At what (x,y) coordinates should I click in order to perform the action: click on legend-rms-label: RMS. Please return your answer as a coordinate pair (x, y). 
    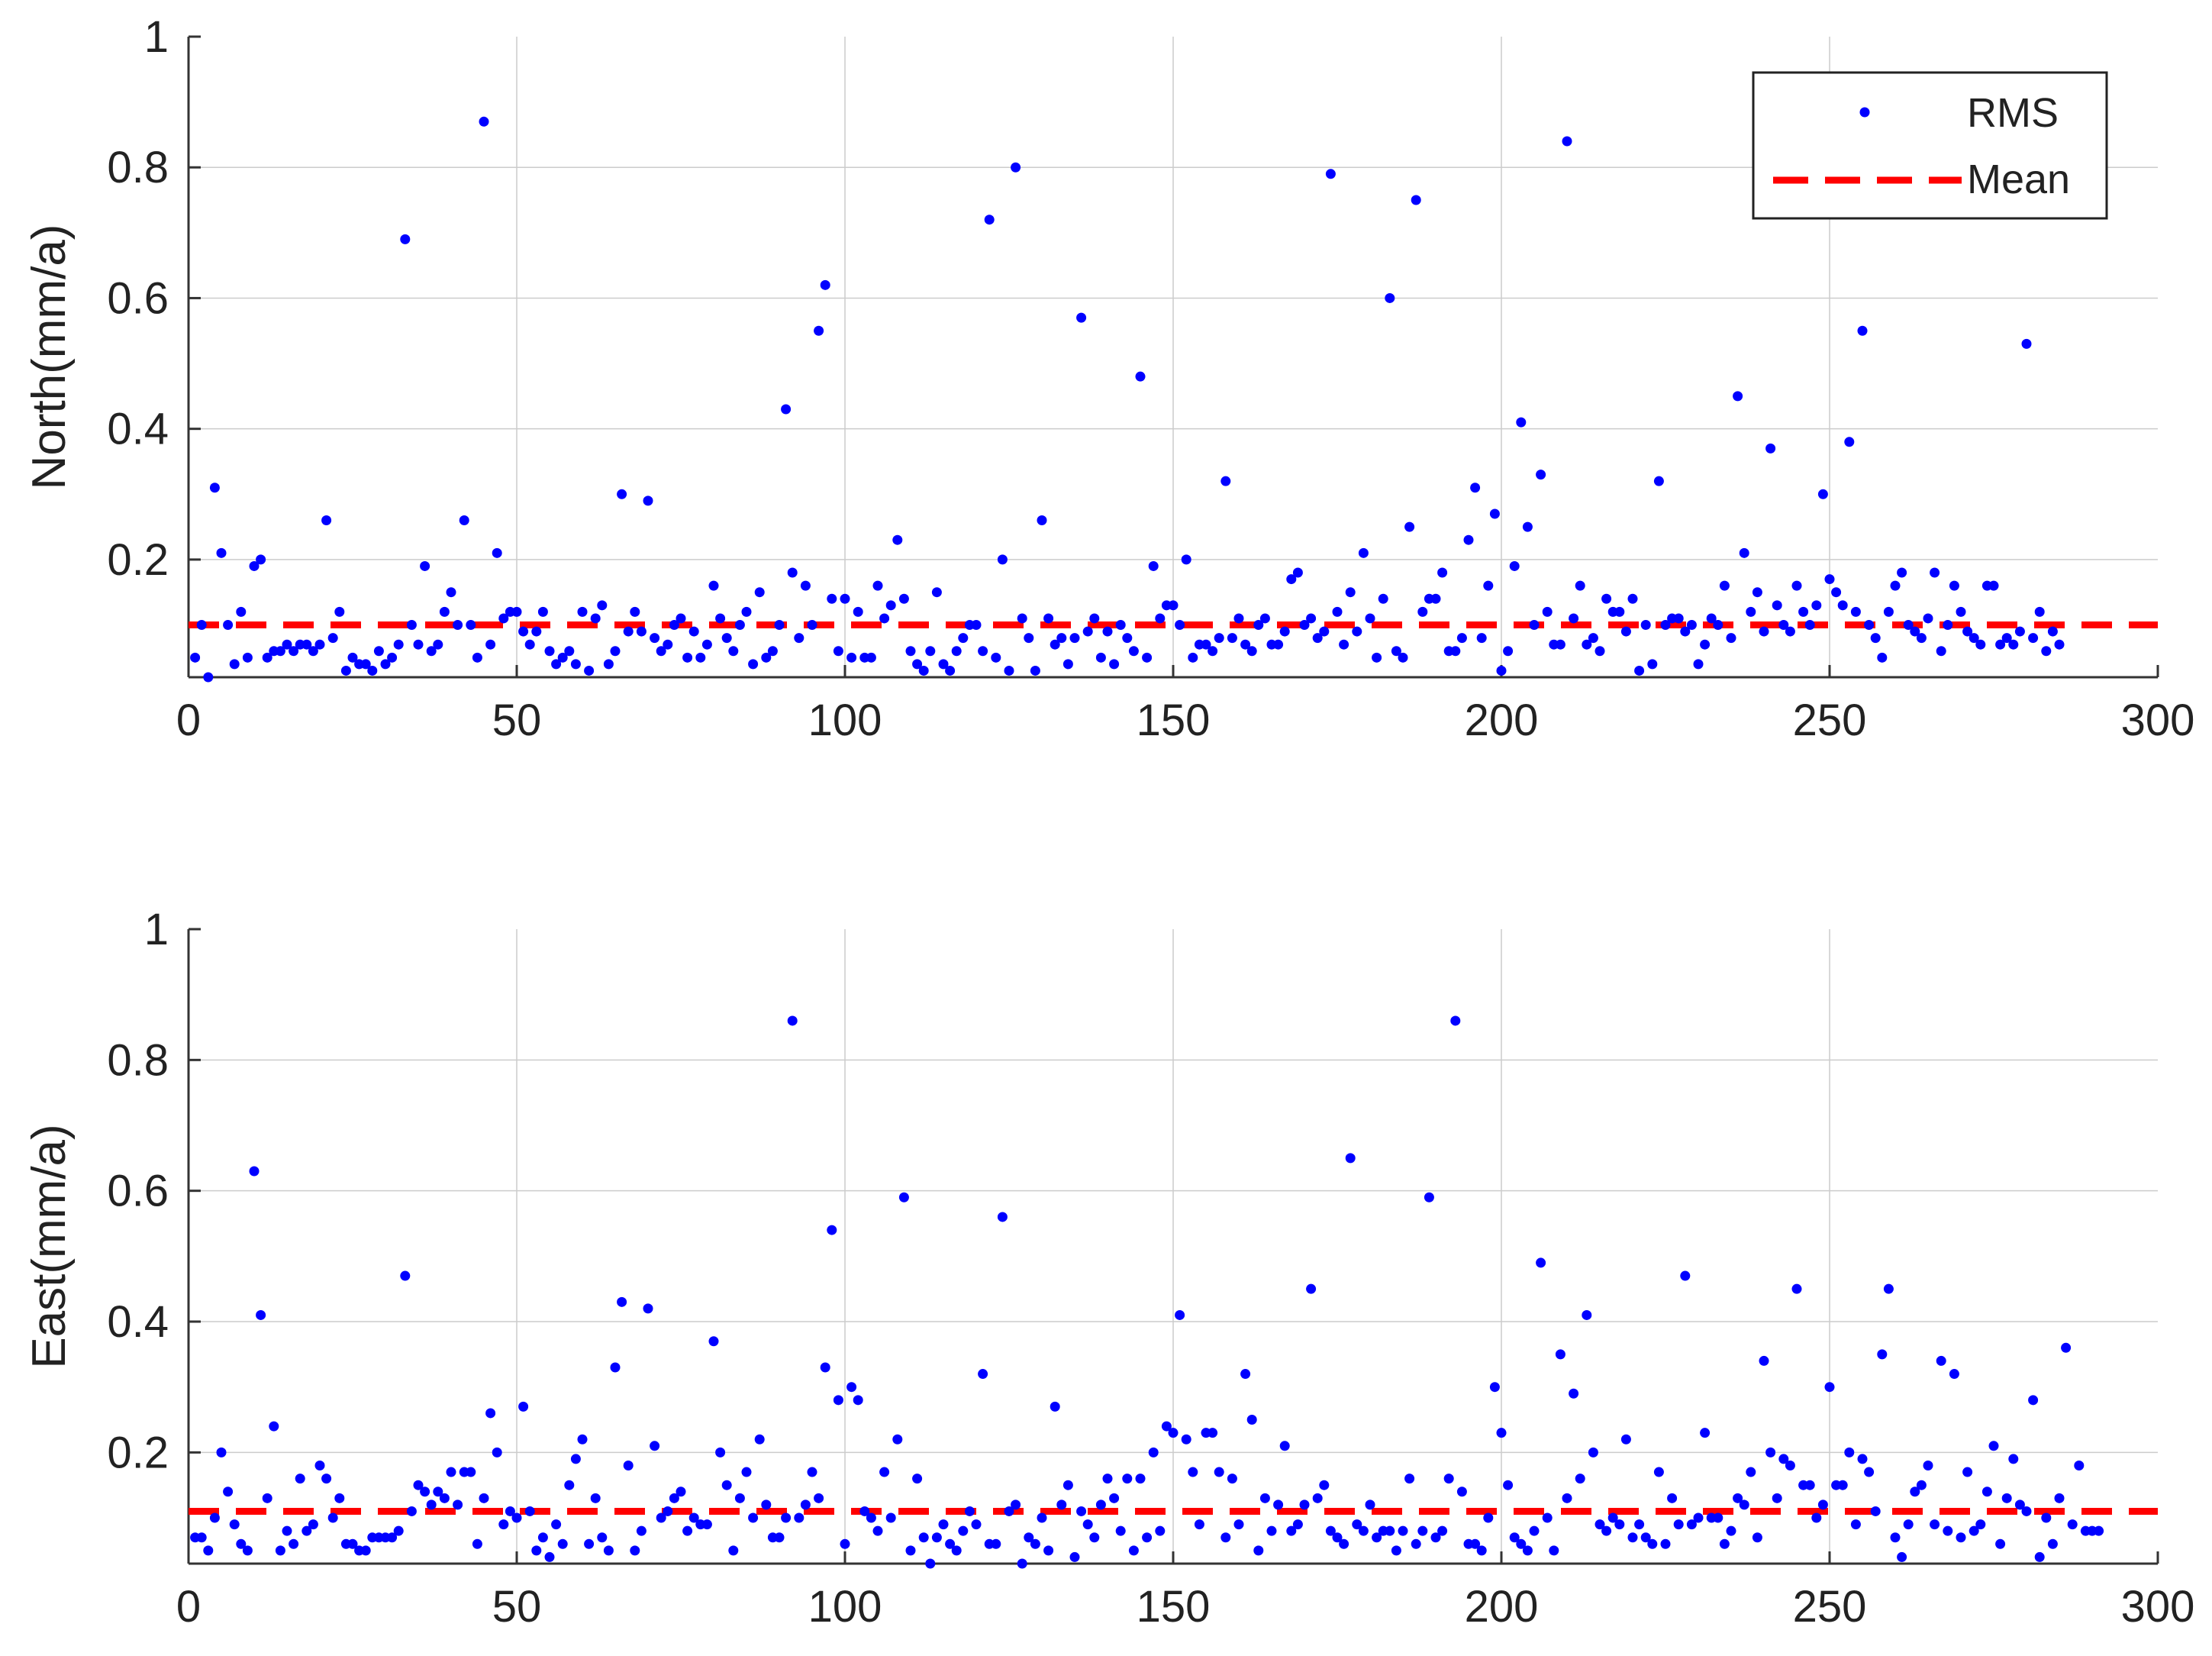
    Looking at the image, I should click on (2013, 113).